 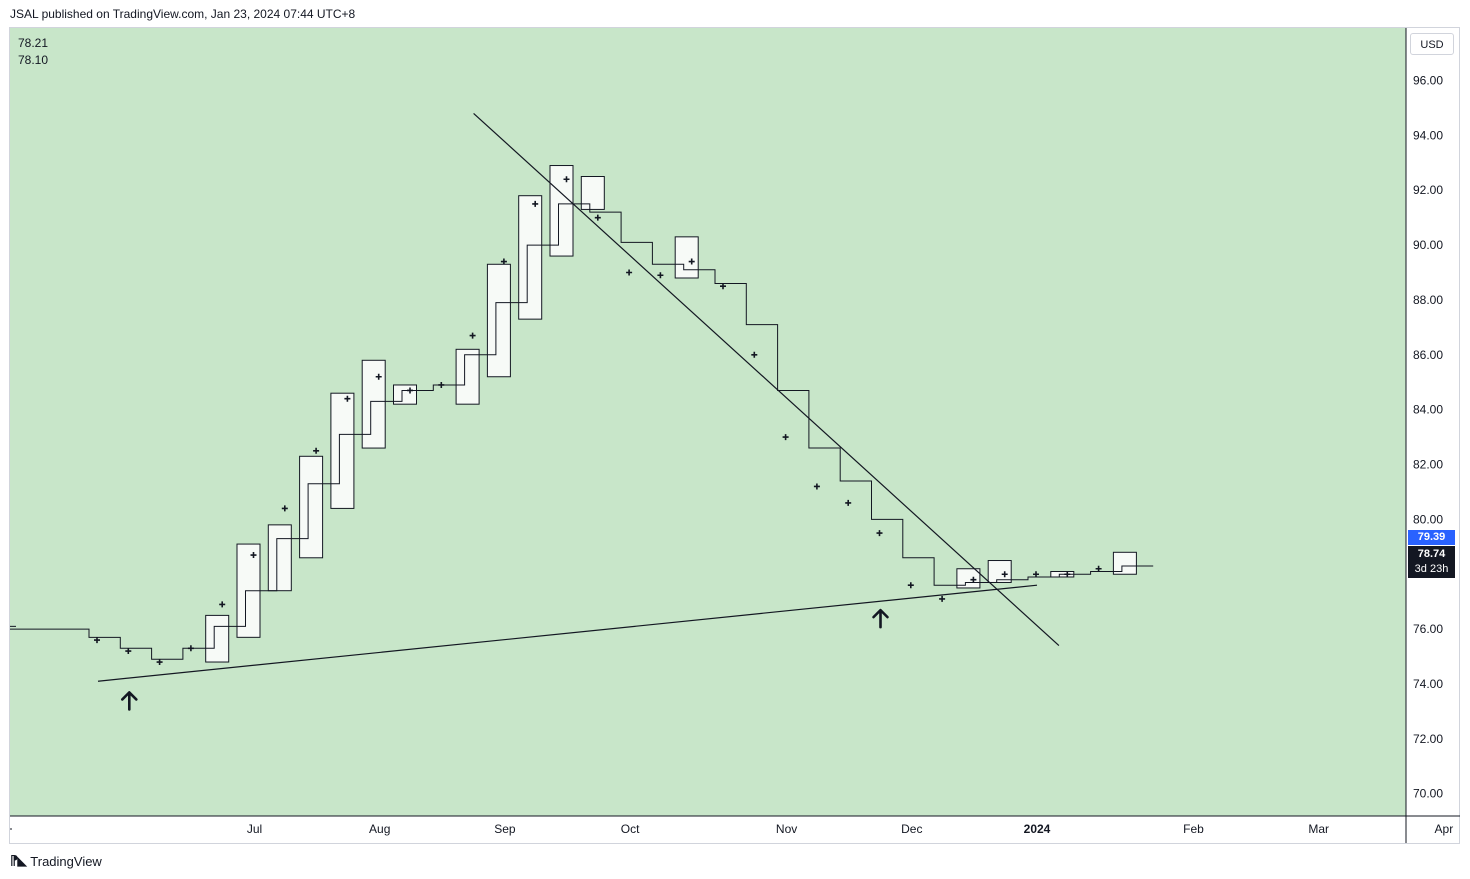 I want to click on tradingview-logo-icon: ⁋◣, so click(x=18, y=860).